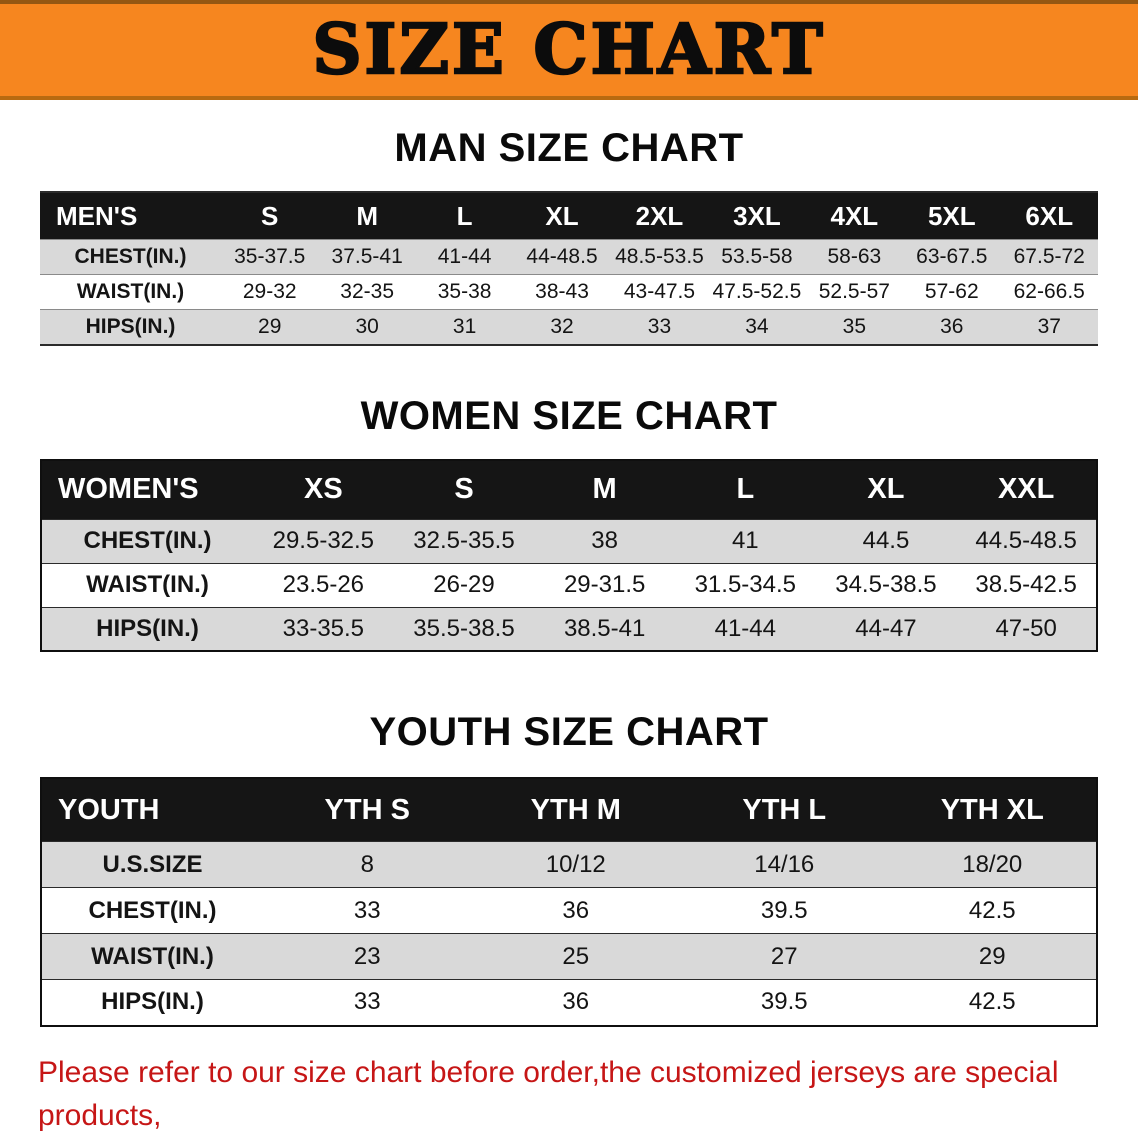  What do you see at coordinates (854, 291) in the screenshot?
I see `size-value-cell: 52.5-57` at bounding box center [854, 291].